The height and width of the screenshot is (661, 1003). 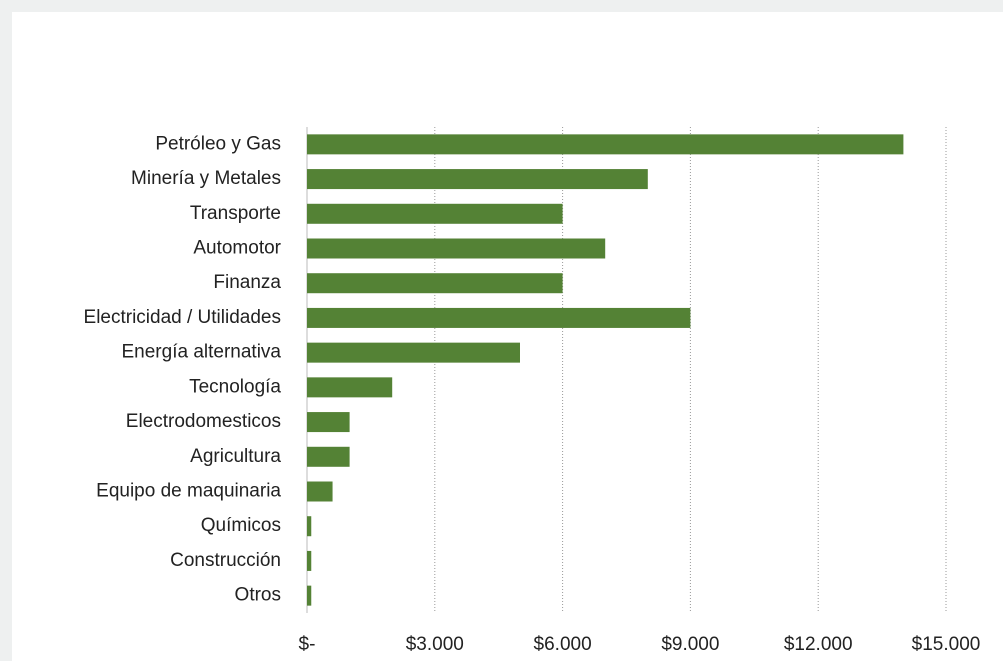 What do you see at coordinates (235, 213) in the screenshot?
I see `y-tick-label: Transporte` at bounding box center [235, 213].